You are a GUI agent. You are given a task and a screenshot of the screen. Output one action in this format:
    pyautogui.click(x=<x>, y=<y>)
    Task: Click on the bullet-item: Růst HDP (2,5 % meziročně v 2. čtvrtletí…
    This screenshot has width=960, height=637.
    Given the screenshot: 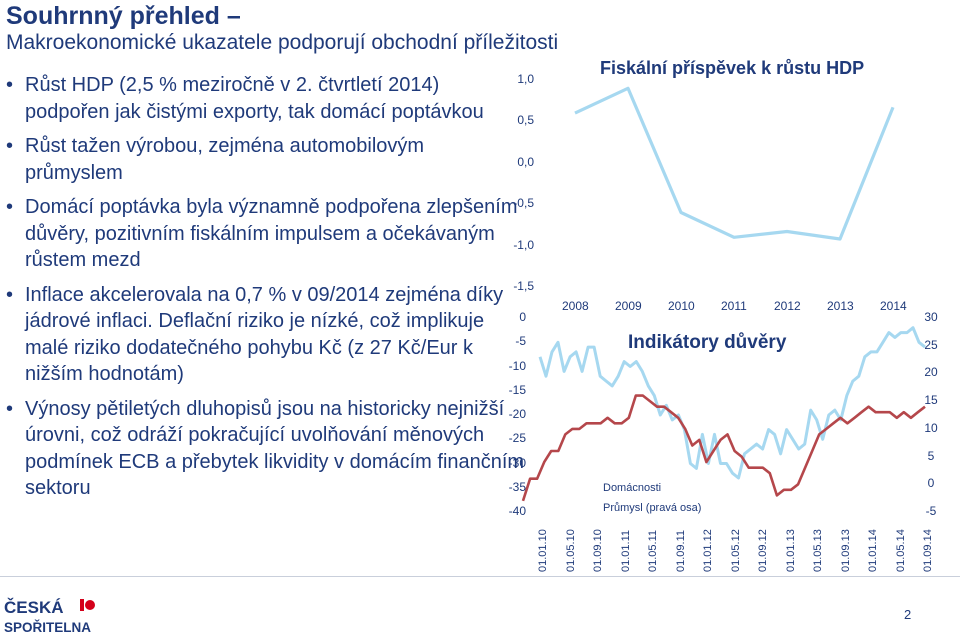 What is the action you would take?
    pyautogui.click(x=266, y=98)
    